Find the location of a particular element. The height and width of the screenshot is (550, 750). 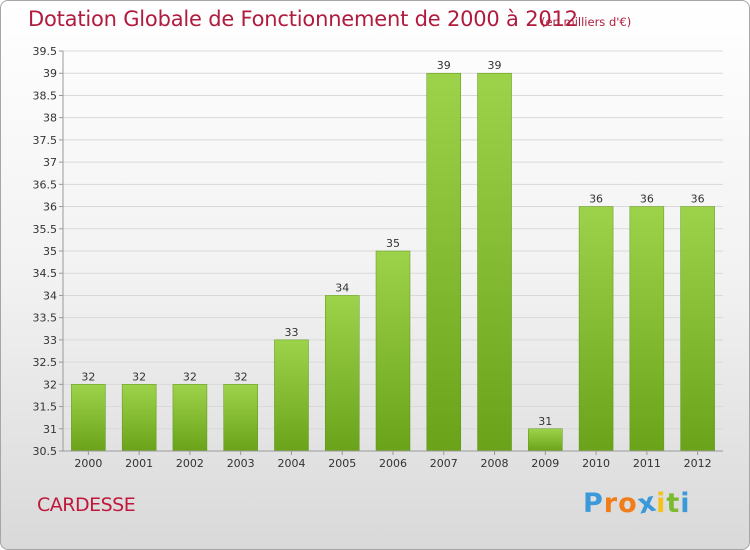

y-tick-label: 38.5 is located at coordinates (45, 95).